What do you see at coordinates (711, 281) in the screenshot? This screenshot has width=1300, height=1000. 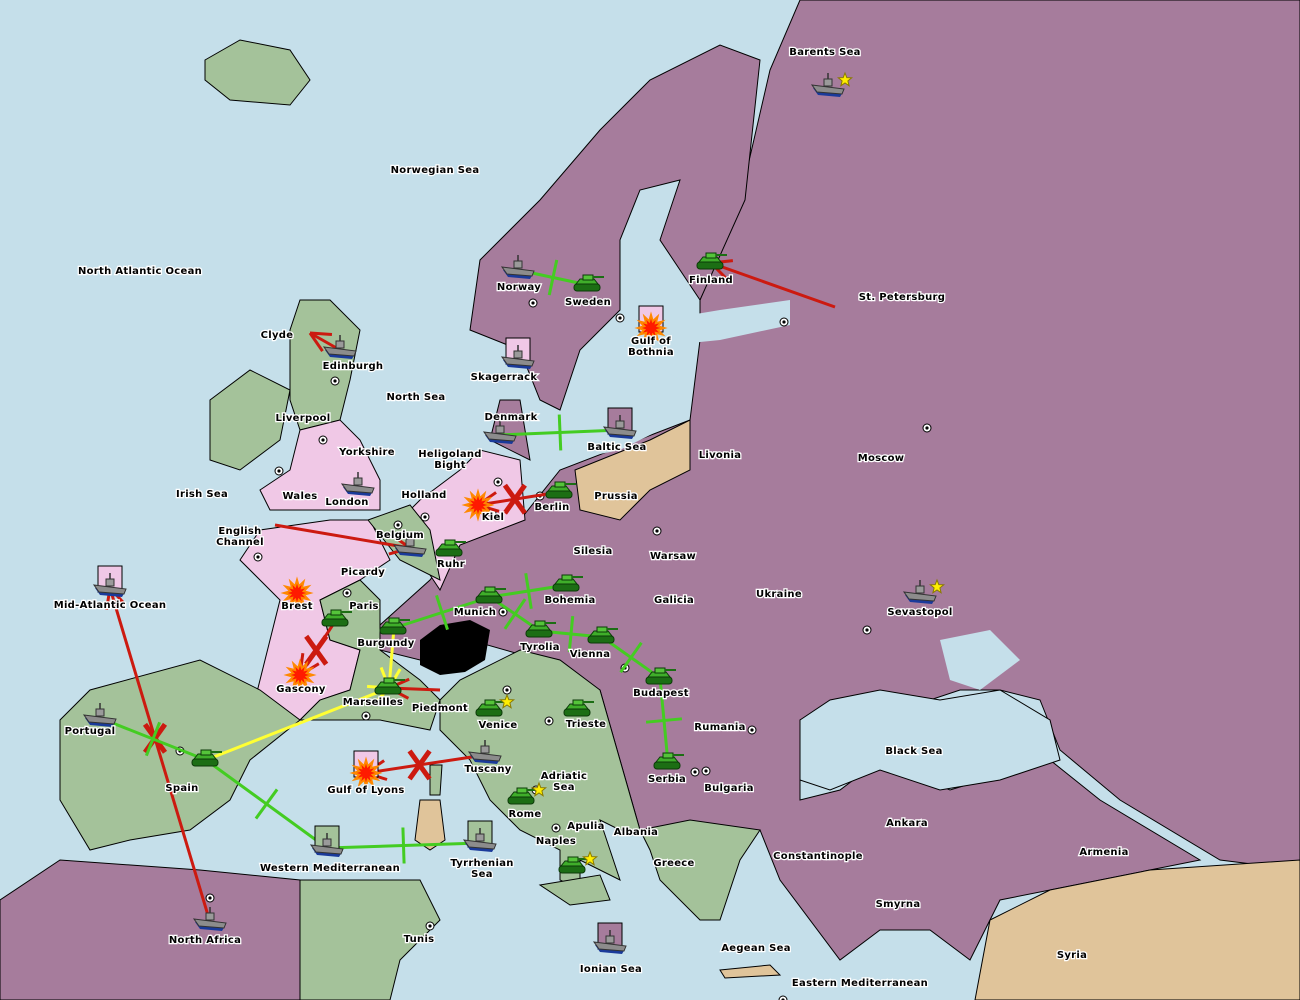 I see `province-label: Finland` at bounding box center [711, 281].